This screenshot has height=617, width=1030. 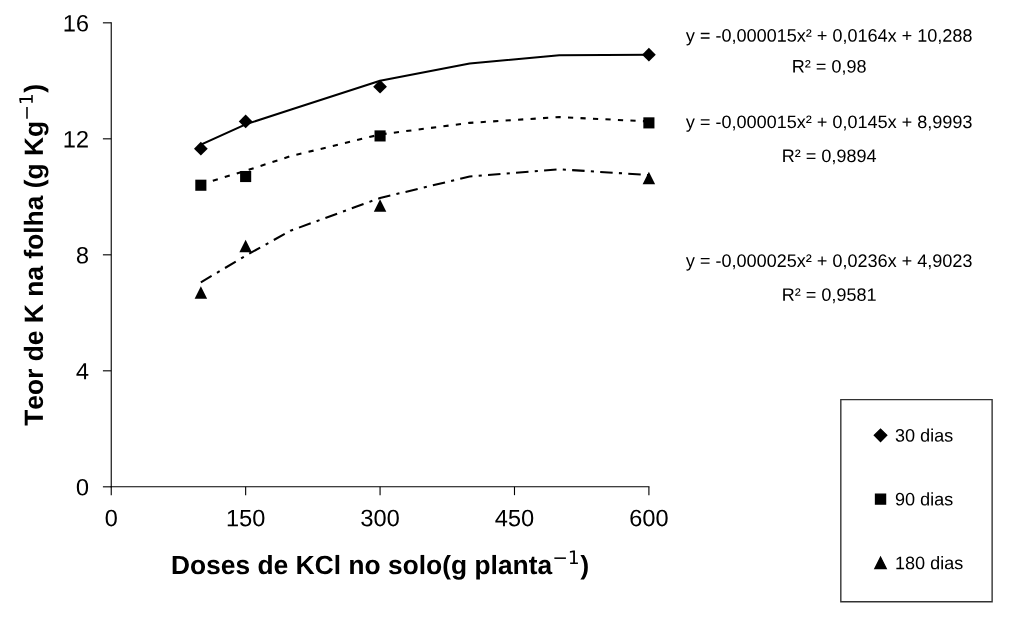 What do you see at coordinates (82, 371) in the screenshot?
I see `y-tick-label: 4` at bounding box center [82, 371].